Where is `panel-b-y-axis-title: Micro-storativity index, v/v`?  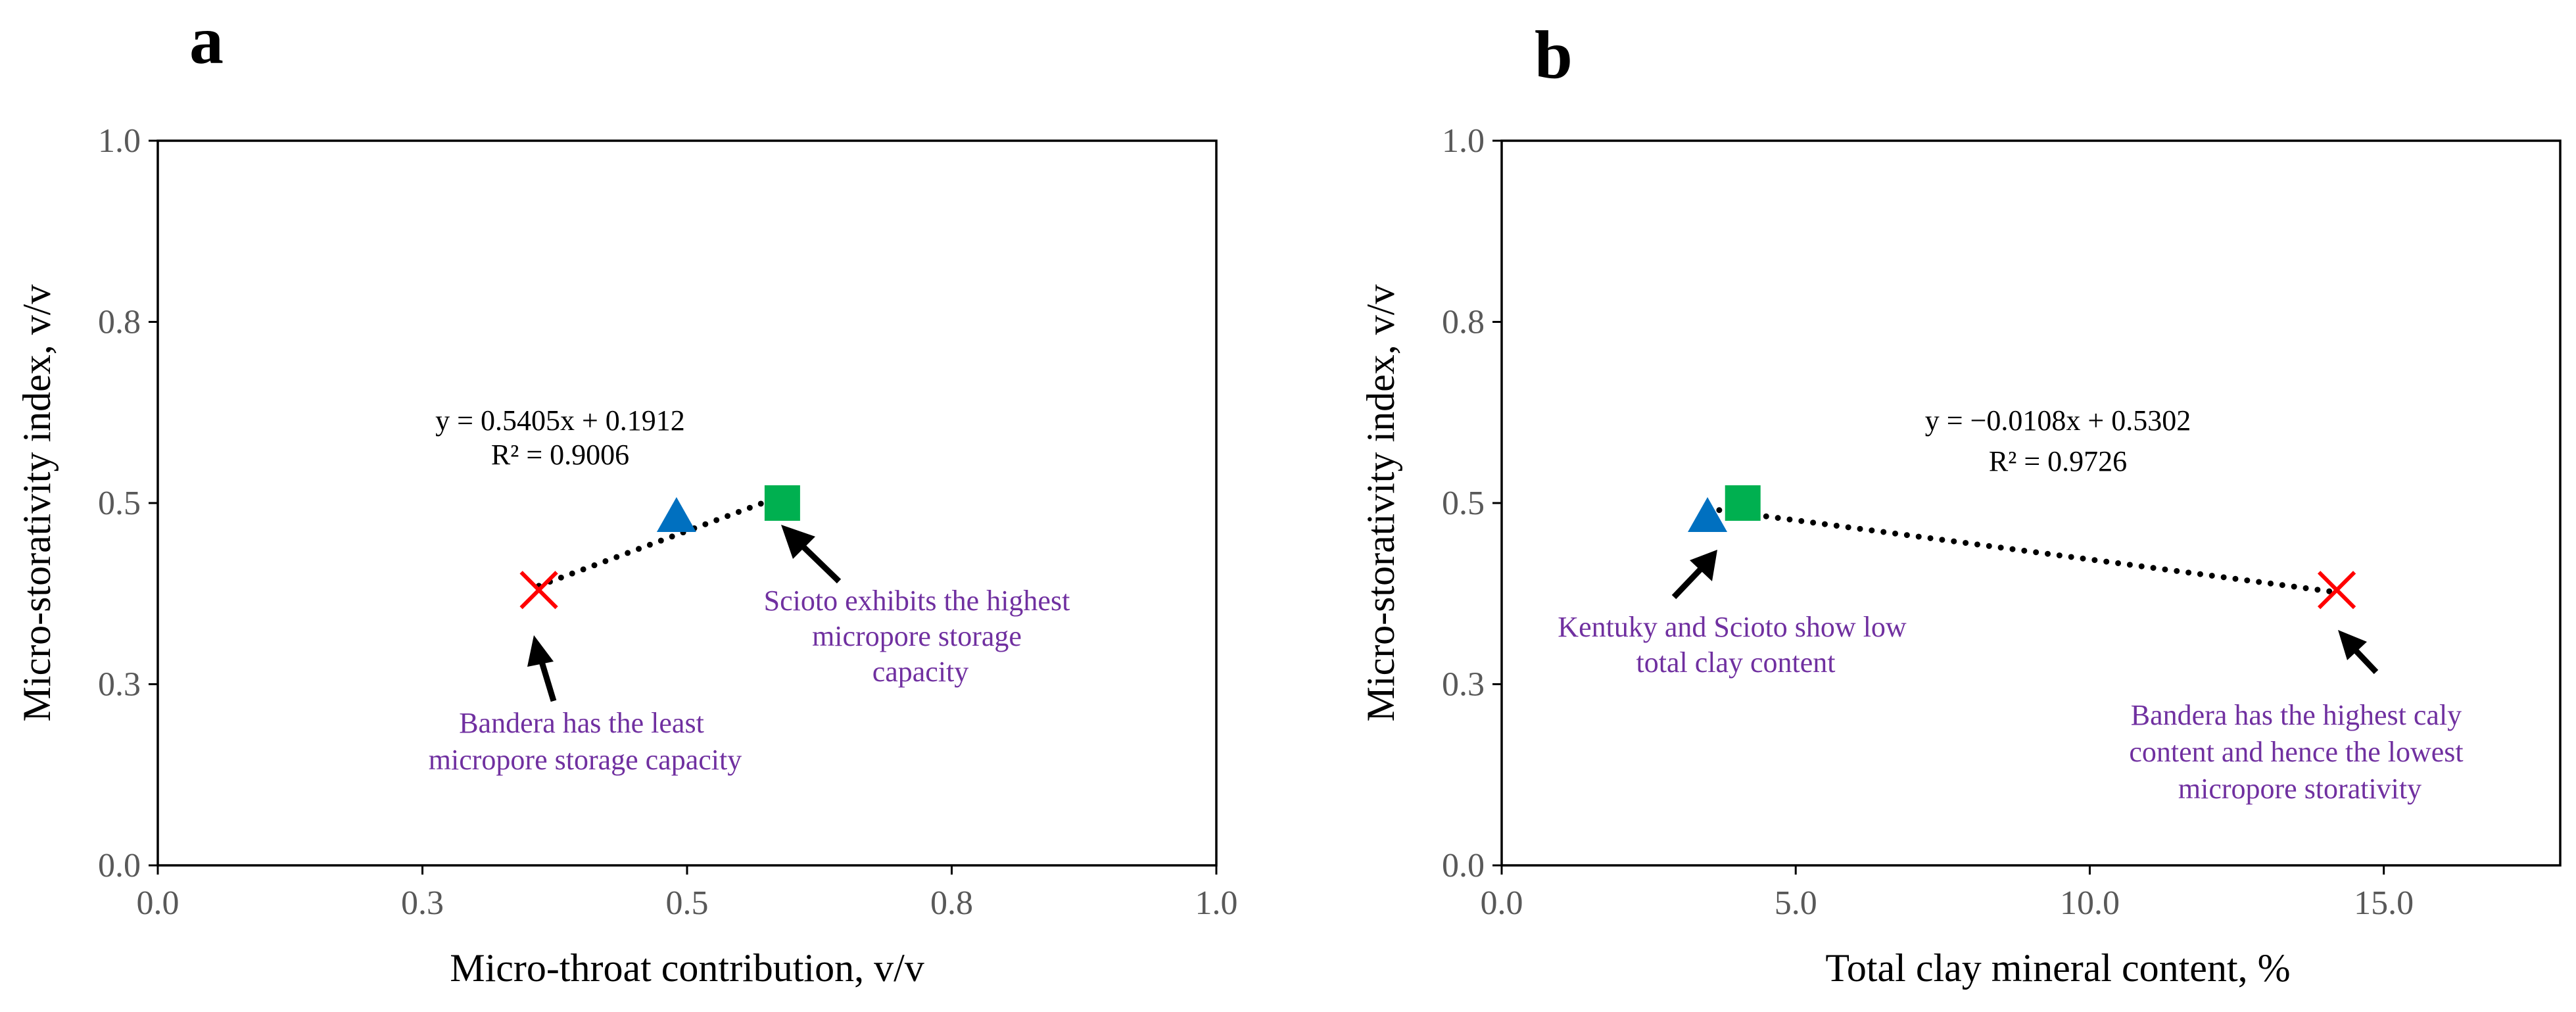 panel-b-y-axis-title: Micro-storativity index, v/v is located at coordinates (1381, 503).